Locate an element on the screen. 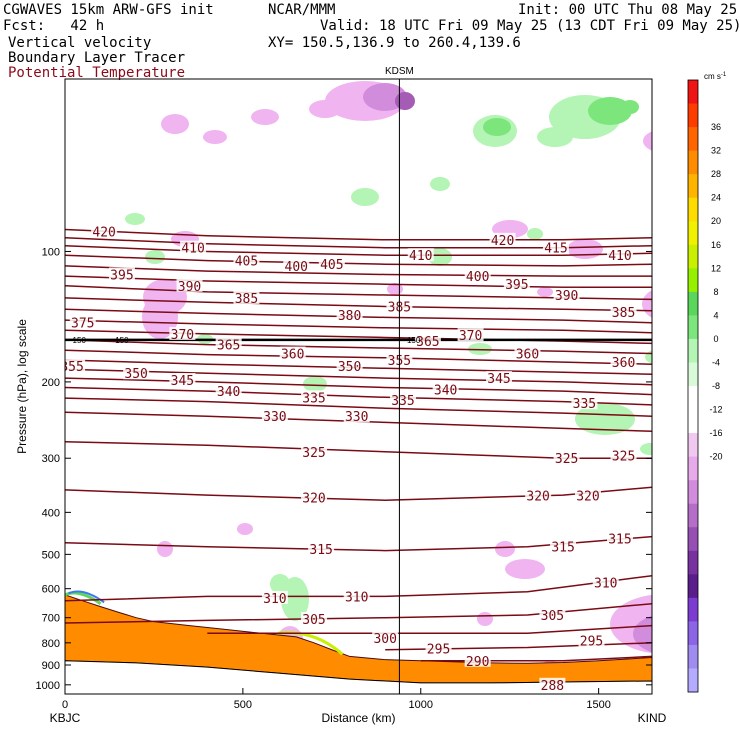 This screenshot has height=740, width=740. colorbar-label-36: 36 is located at coordinates (716, 127).